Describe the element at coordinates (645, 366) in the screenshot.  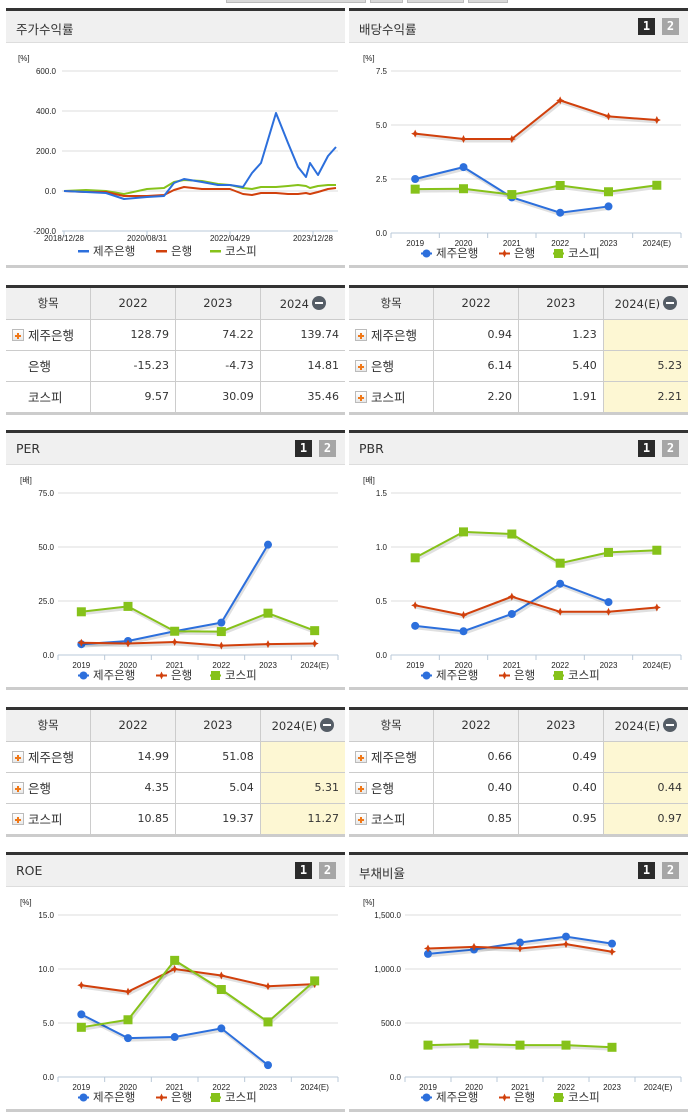
I see `table-cell: 5.23` at that location.